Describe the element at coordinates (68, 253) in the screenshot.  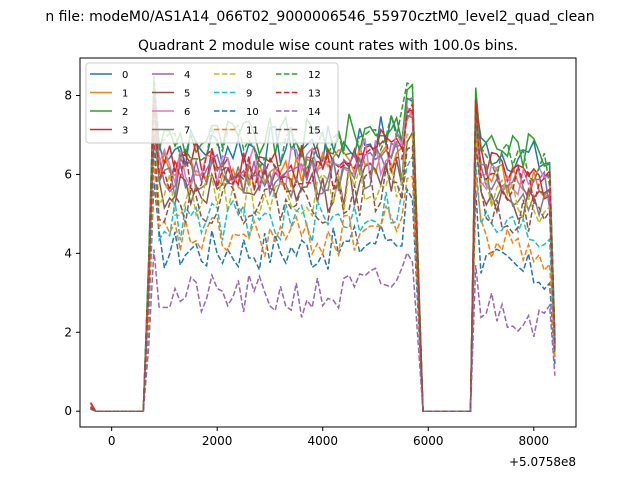
I see `y-tick-label: 4` at that location.